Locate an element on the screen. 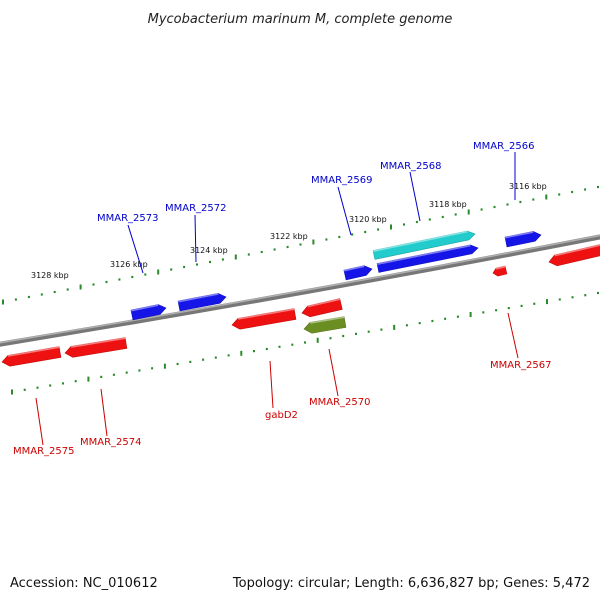  gene-MMAR_2570-highlight is located at coordinates (324, 303).